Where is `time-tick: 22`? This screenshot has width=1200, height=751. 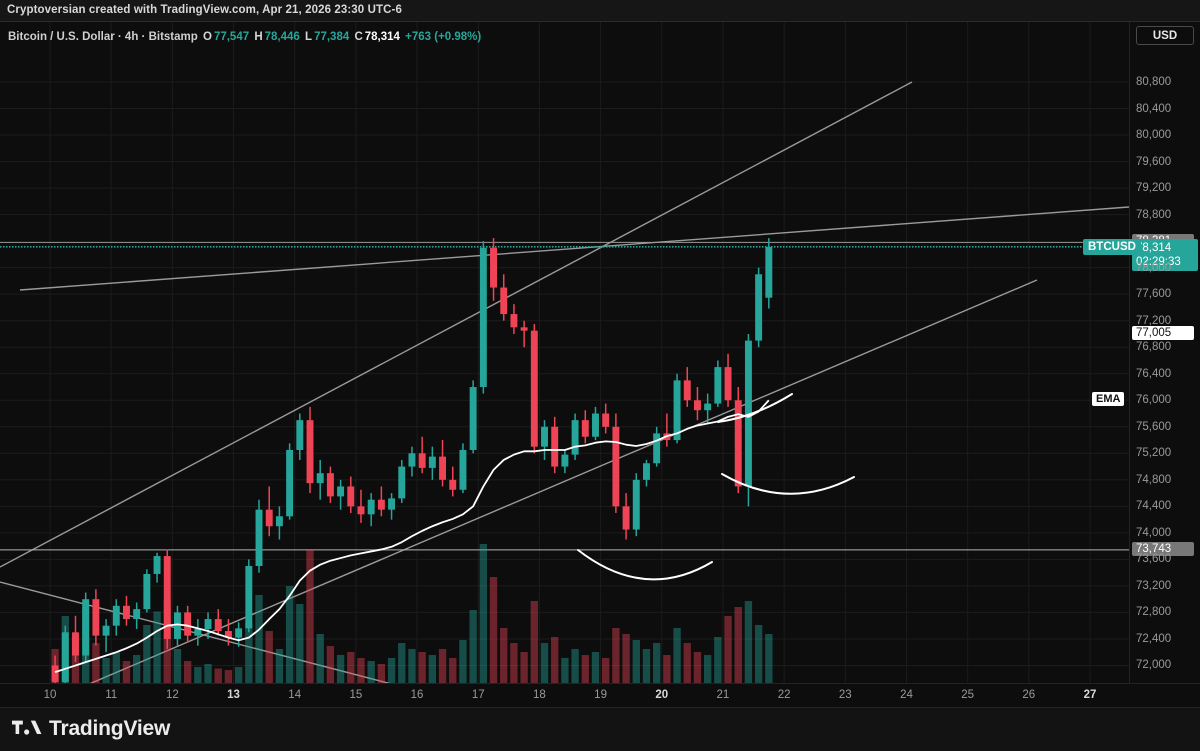
time-tick: 22 is located at coordinates (784, 695).